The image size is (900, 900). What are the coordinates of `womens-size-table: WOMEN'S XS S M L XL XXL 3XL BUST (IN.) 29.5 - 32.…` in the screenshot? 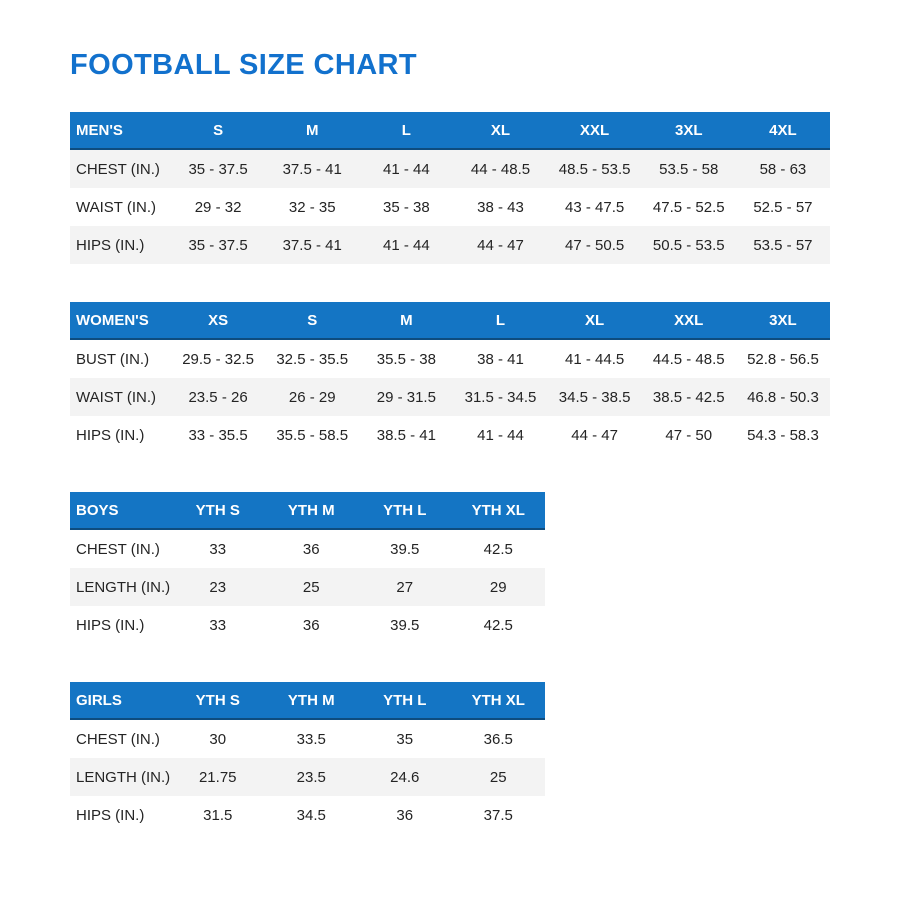 It's located at (450, 378).